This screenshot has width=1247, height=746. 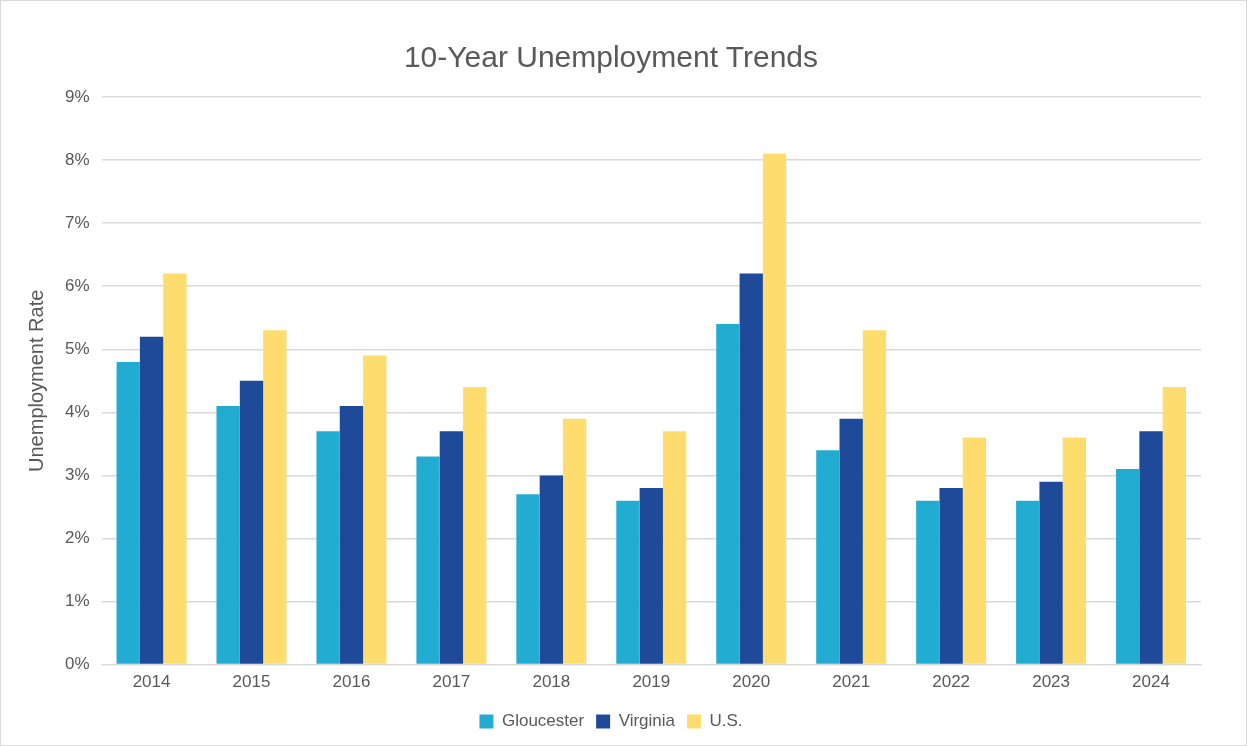 What do you see at coordinates (1151, 682) in the screenshot?
I see `x-tick-label: 2024` at bounding box center [1151, 682].